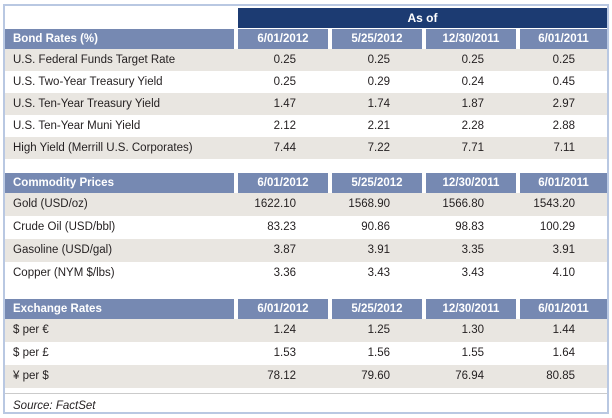  What do you see at coordinates (472, 104) in the screenshot?
I see `value-cell: 1.87` at bounding box center [472, 104].